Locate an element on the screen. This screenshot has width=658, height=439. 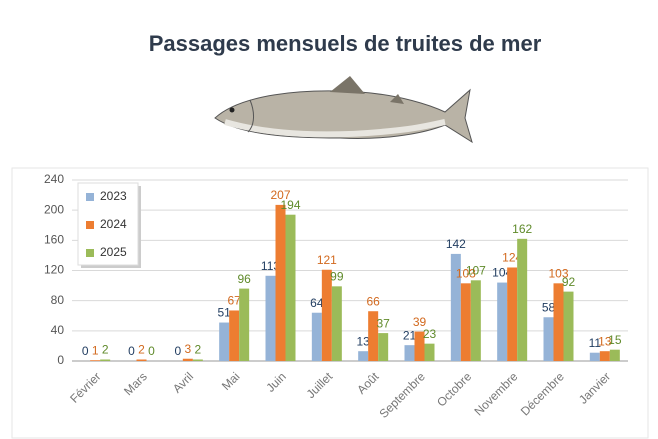
data-label: 207 is located at coordinates (280, 195).